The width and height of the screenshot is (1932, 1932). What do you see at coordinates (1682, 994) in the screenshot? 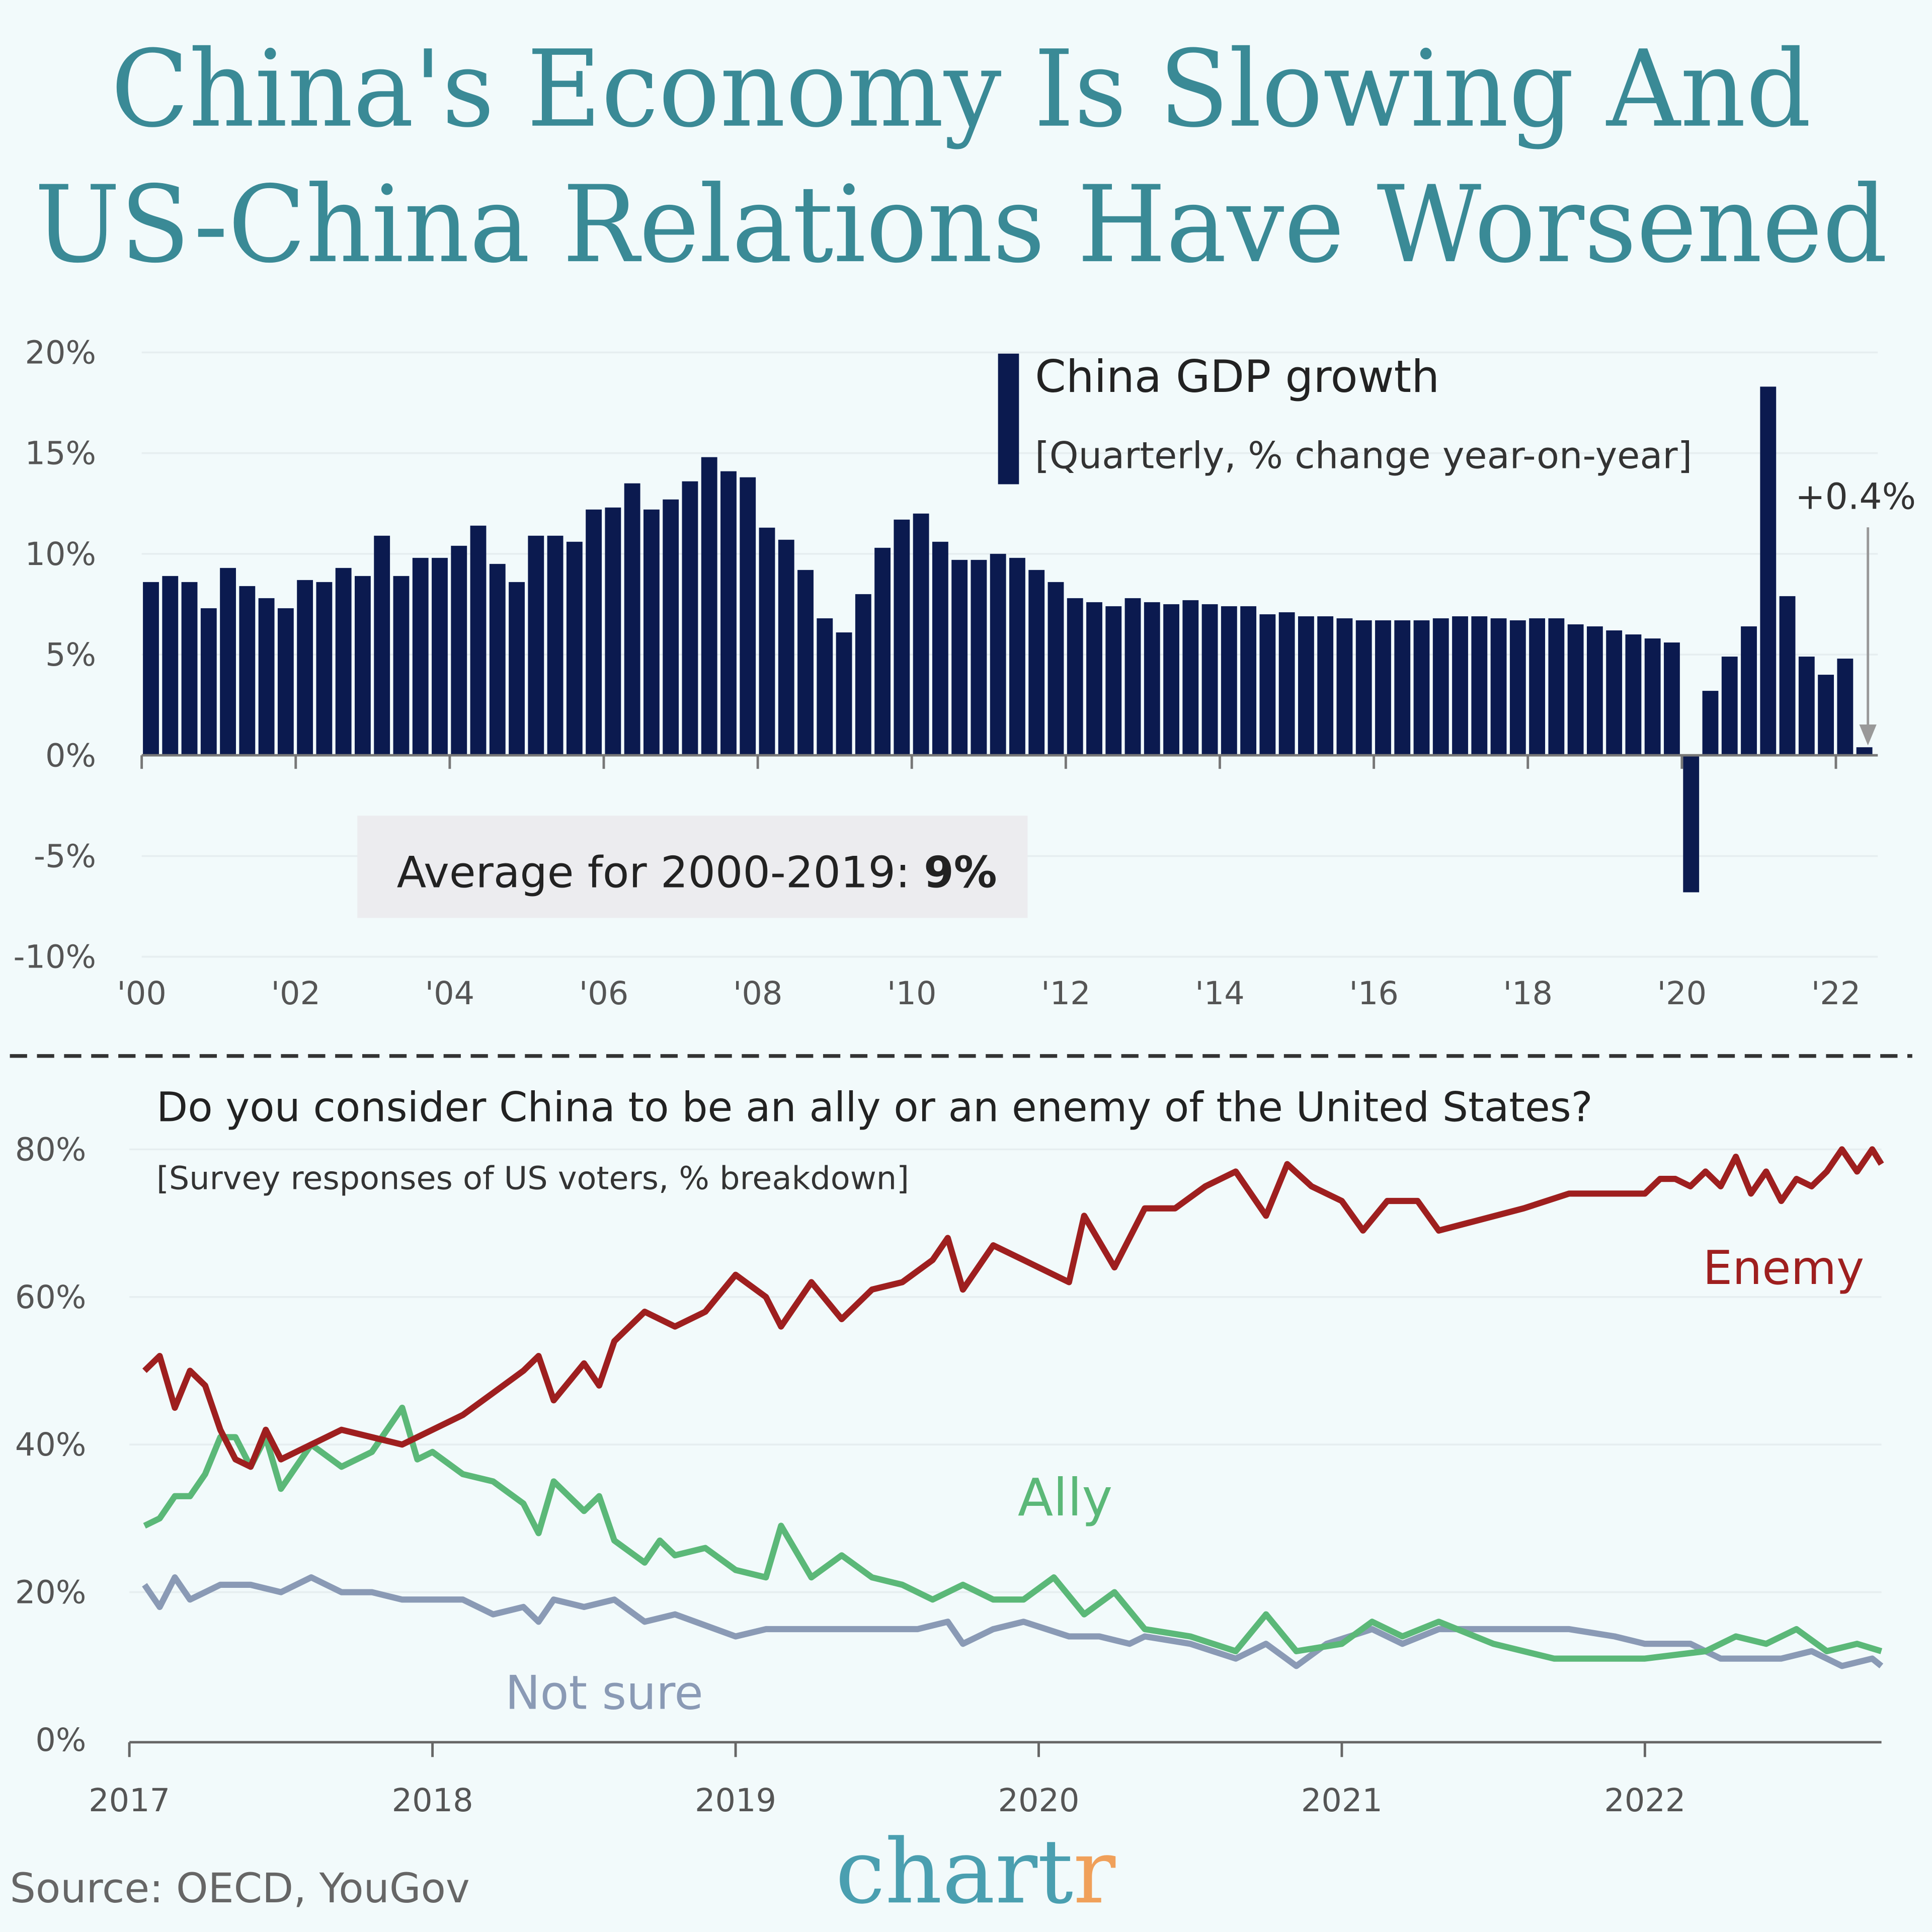
I see `x-tick-label: '20` at bounding box center [1682, 994].